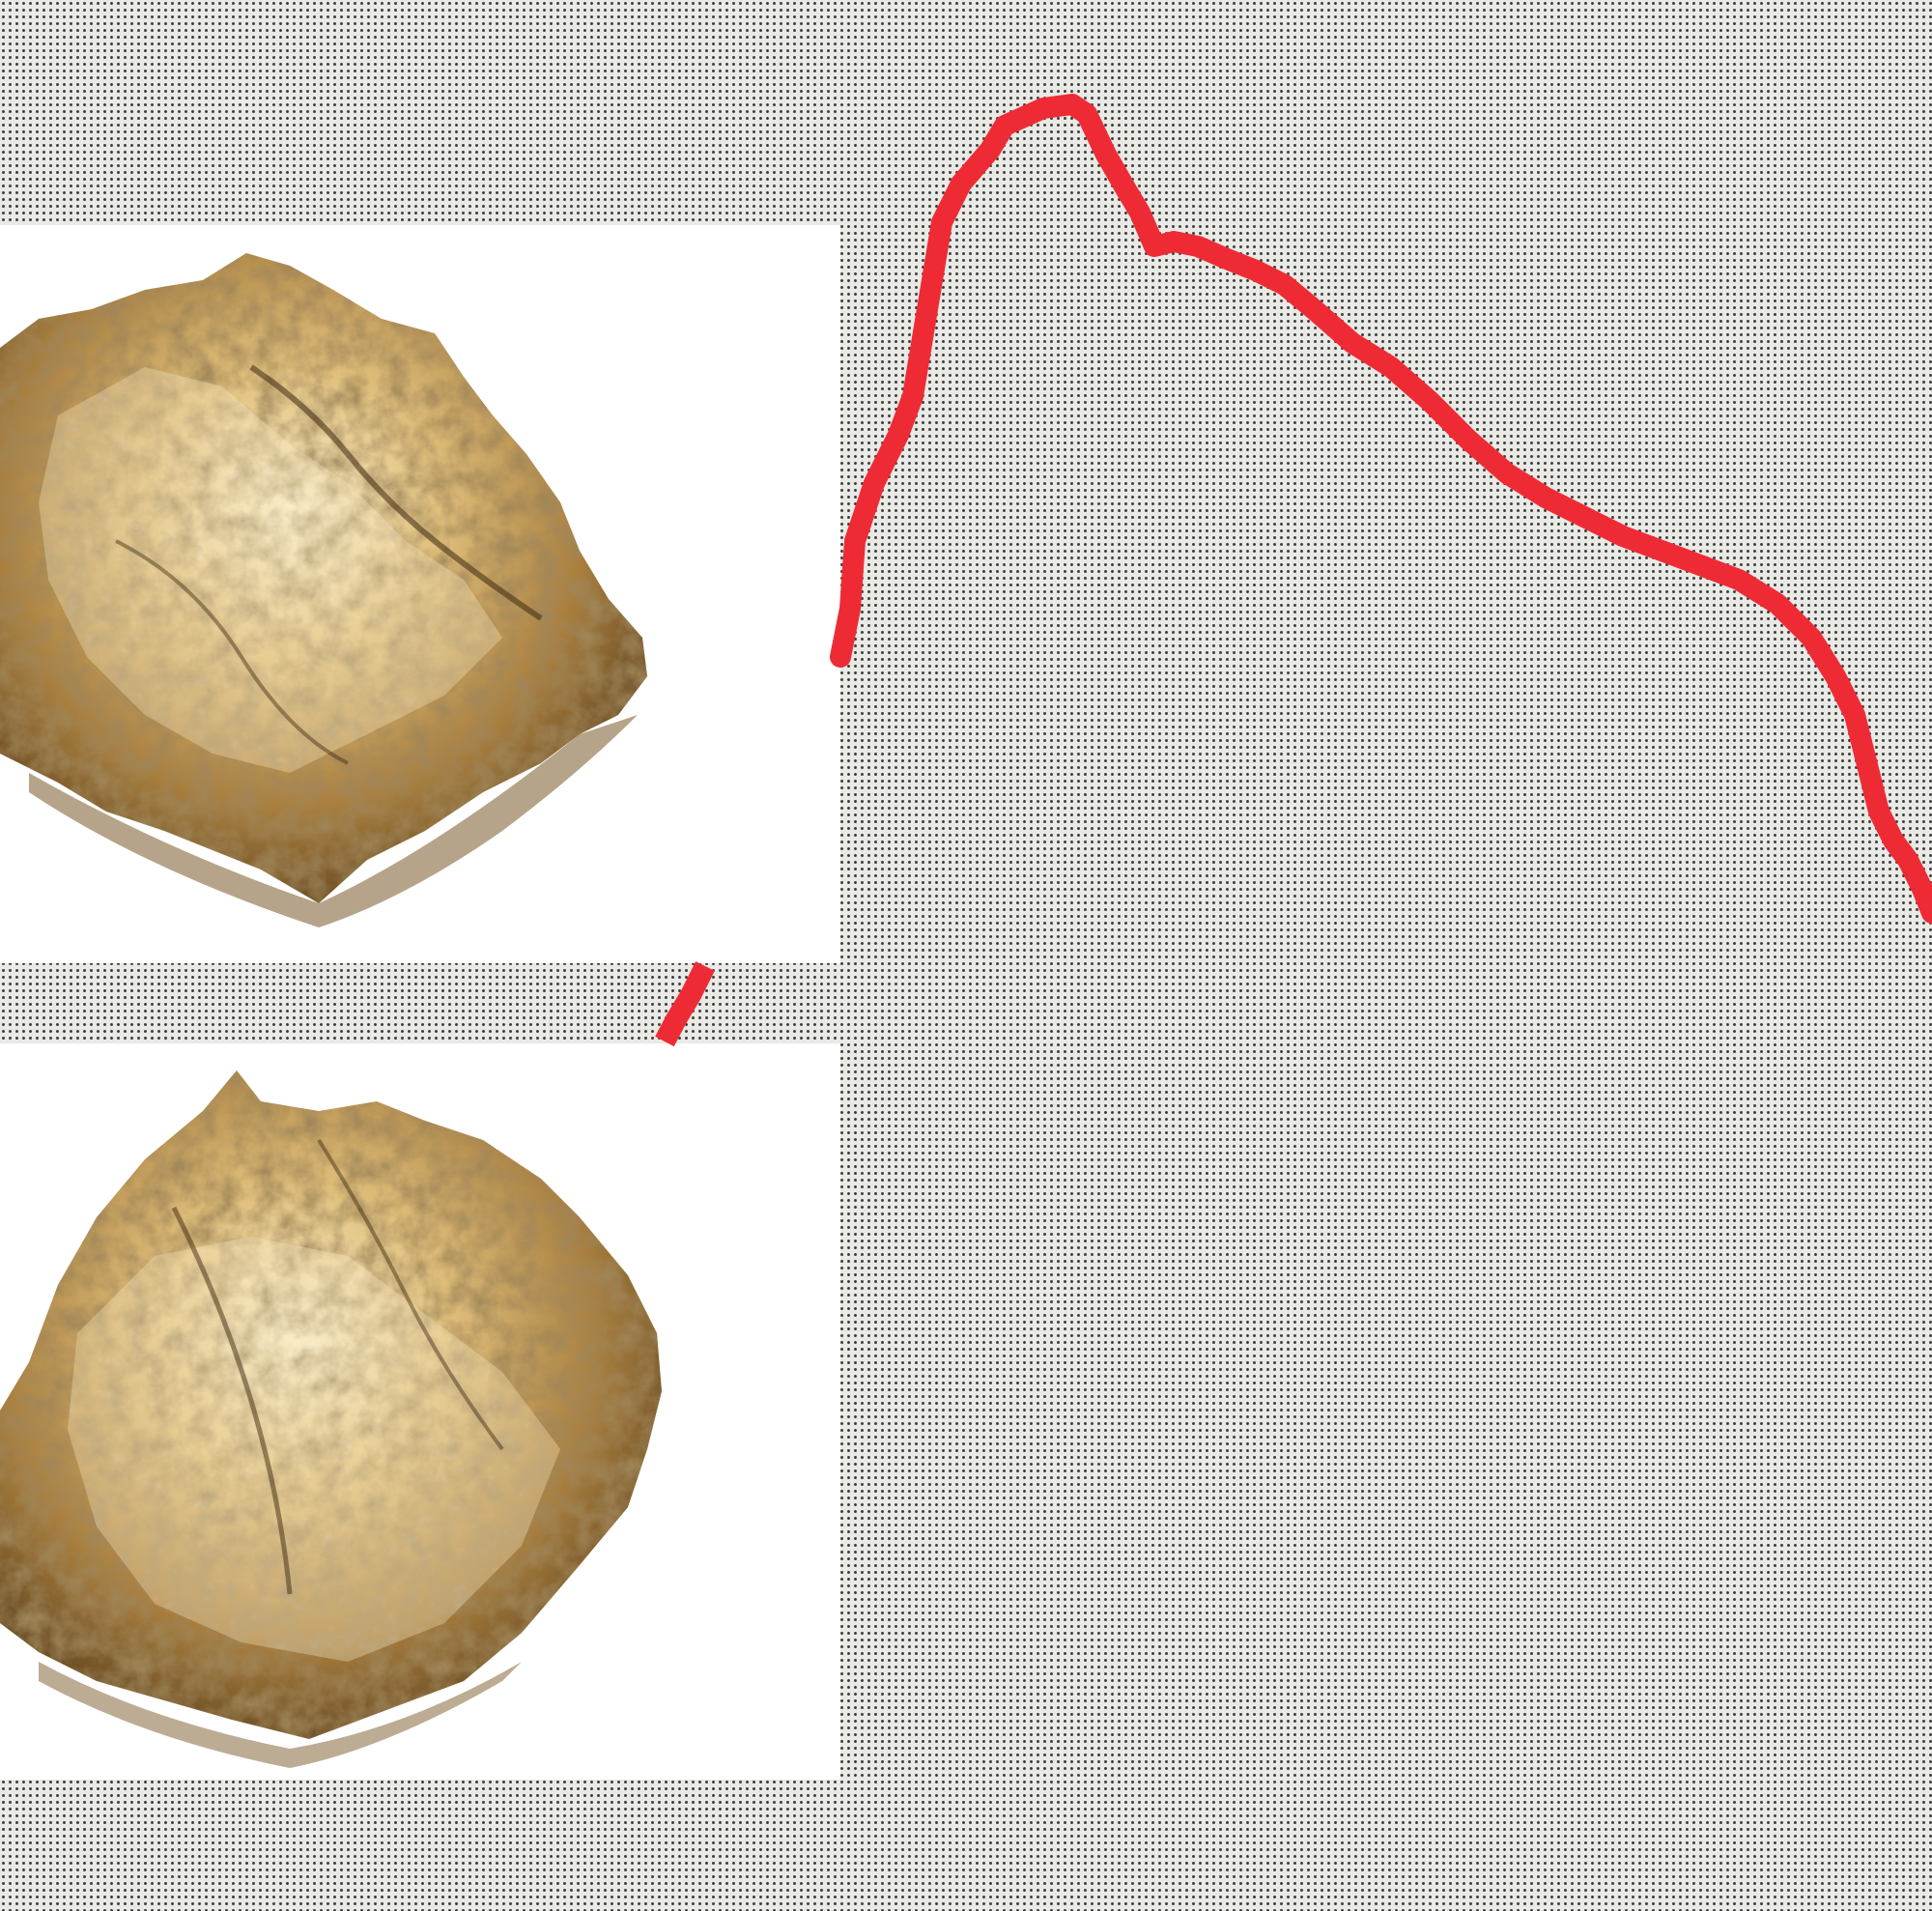 This screenshot has height=1911, width=1932. I want to click on foil-shadow-top, so click(333, 821).